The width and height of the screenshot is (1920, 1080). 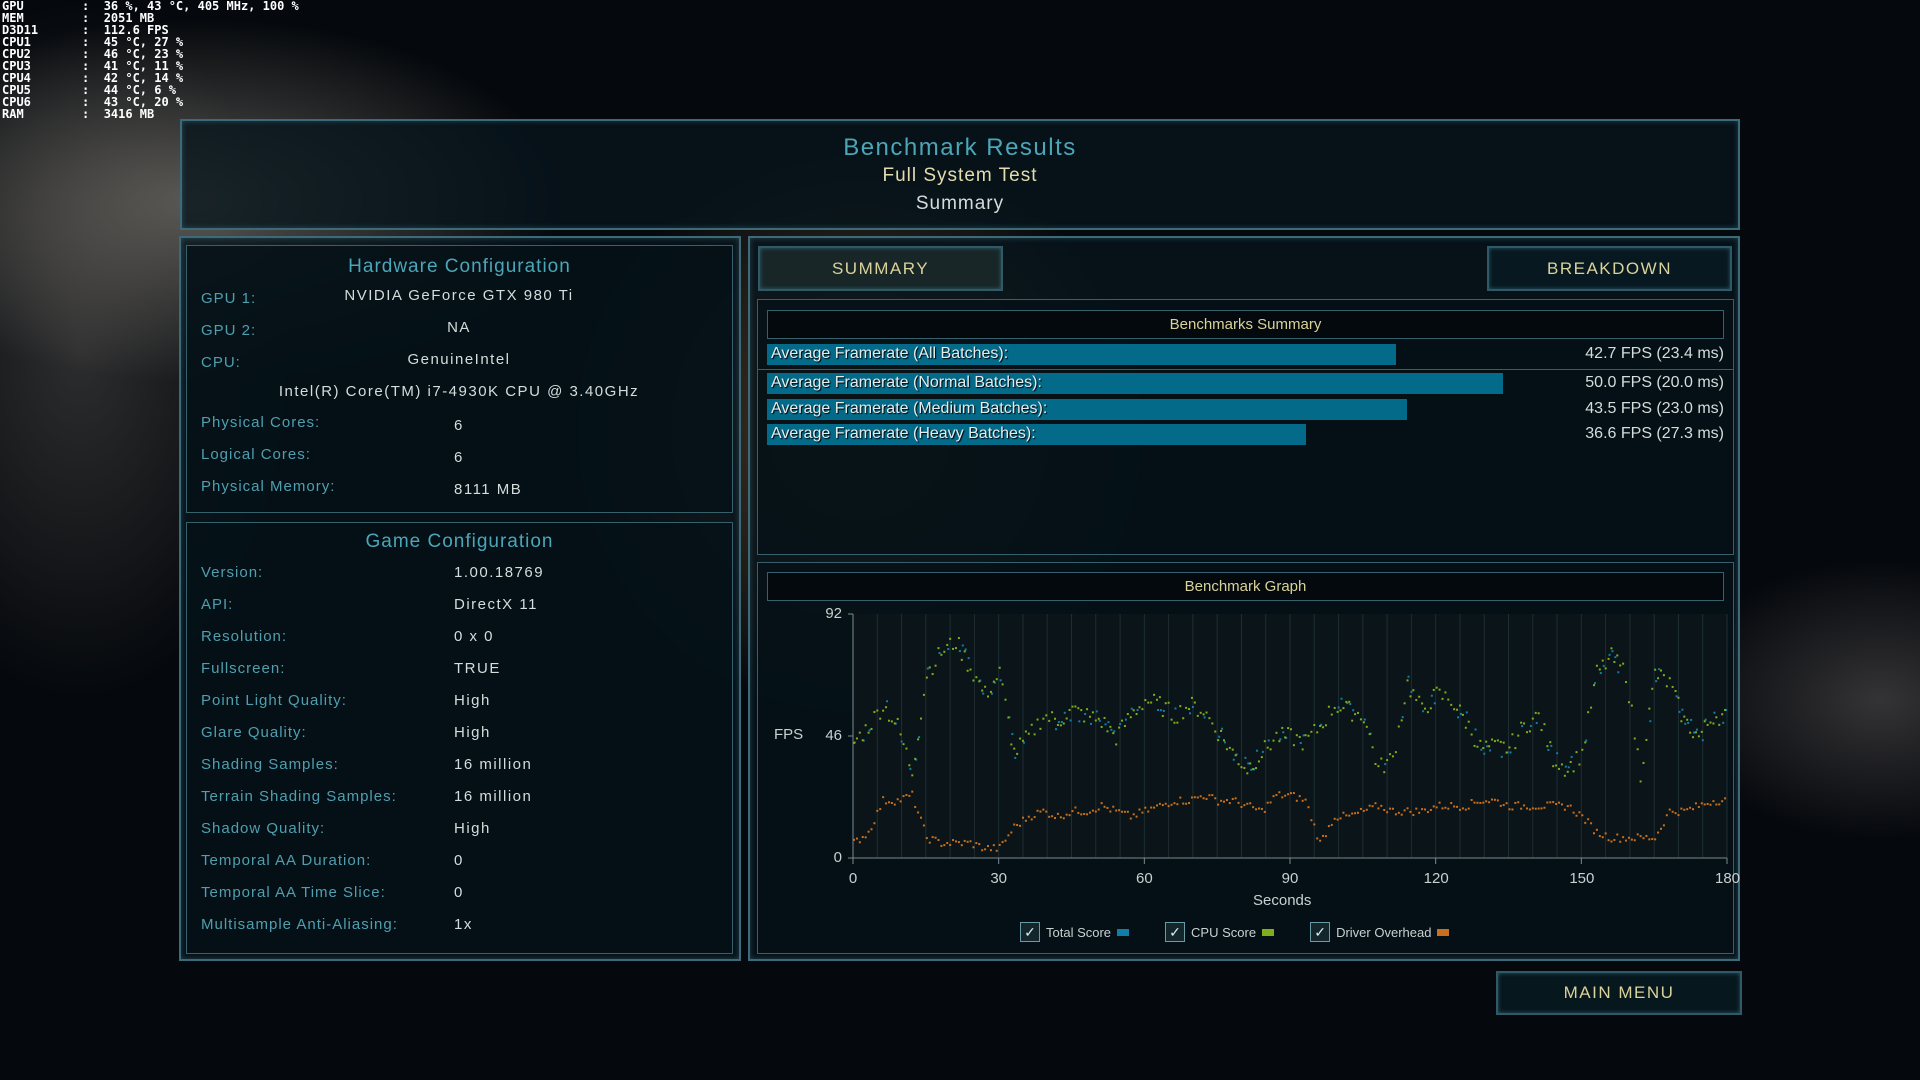 I want to click on tab-summary: SUMMARY, so click(x=880, y=268).